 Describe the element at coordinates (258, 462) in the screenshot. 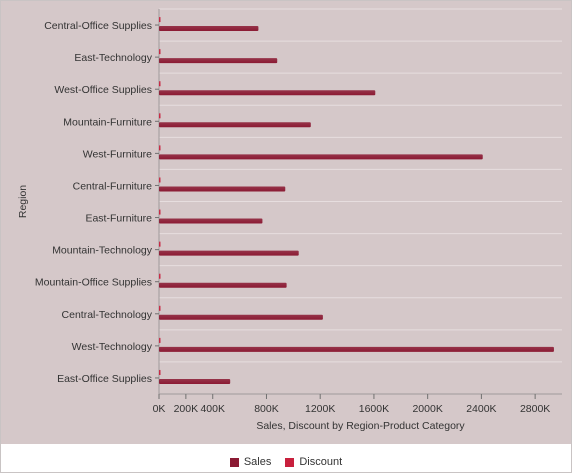

I see `legend-label: Sales` at that location.